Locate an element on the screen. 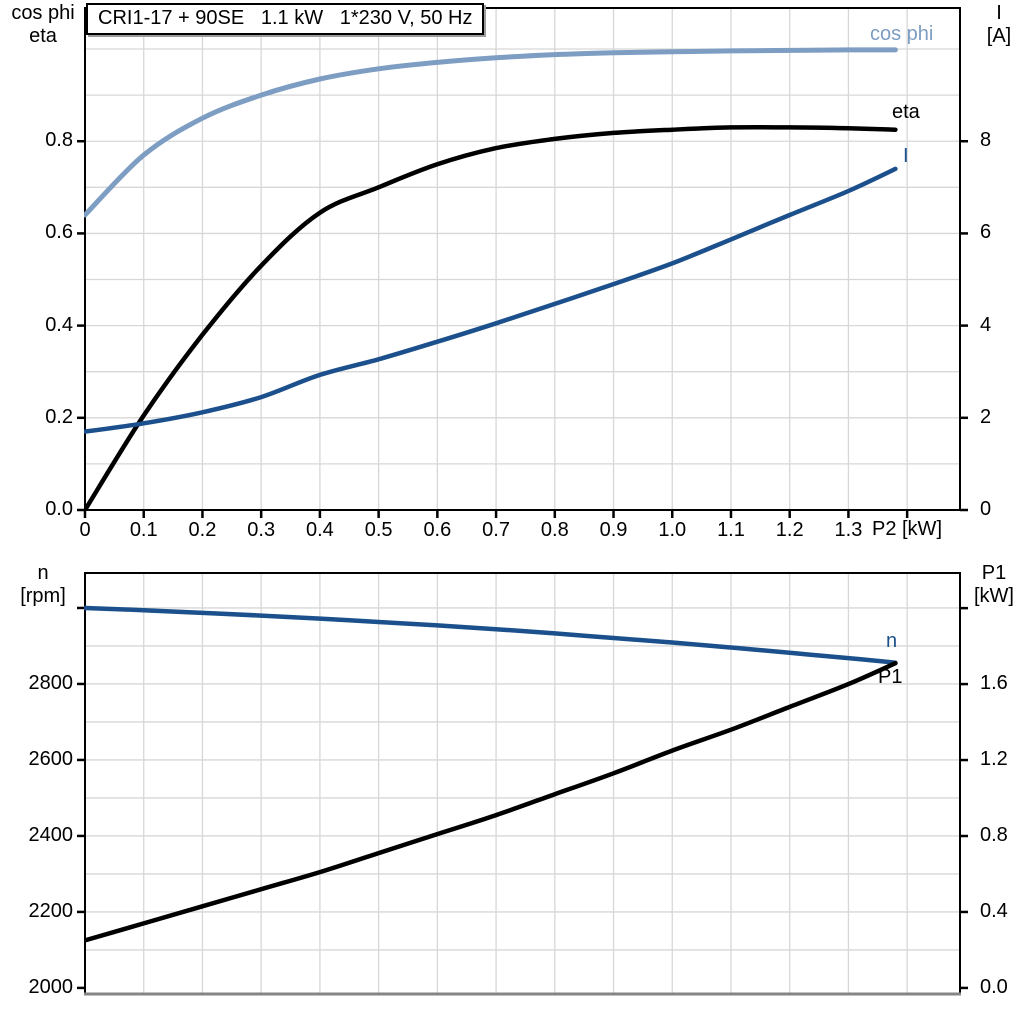 Image resolution: width=1024 pixels, height=1024 pixels. top-right-axis-title: I [A] is located at coordinates (999, 25).